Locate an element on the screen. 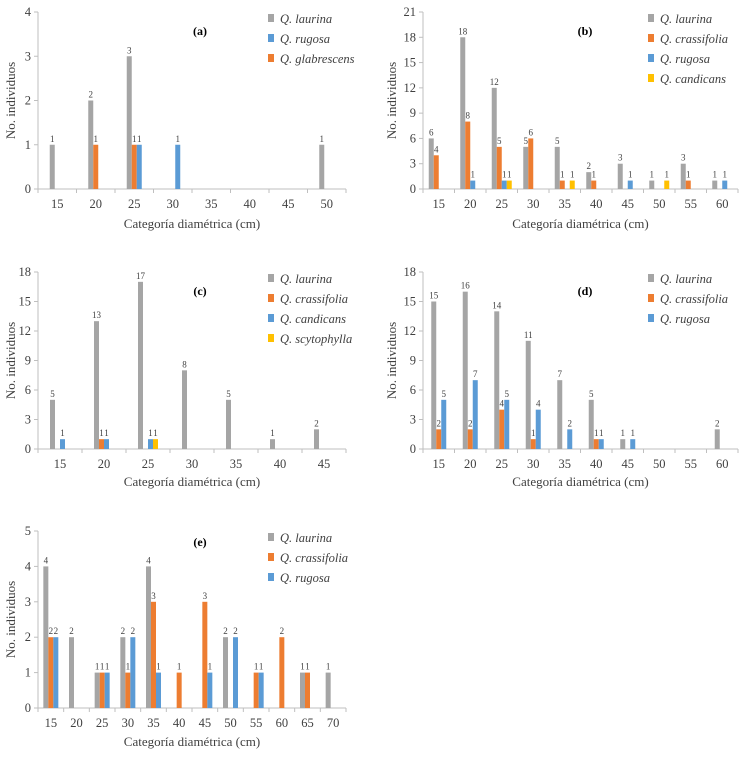  panel-label: (d) is located at coordinates (585, 291).